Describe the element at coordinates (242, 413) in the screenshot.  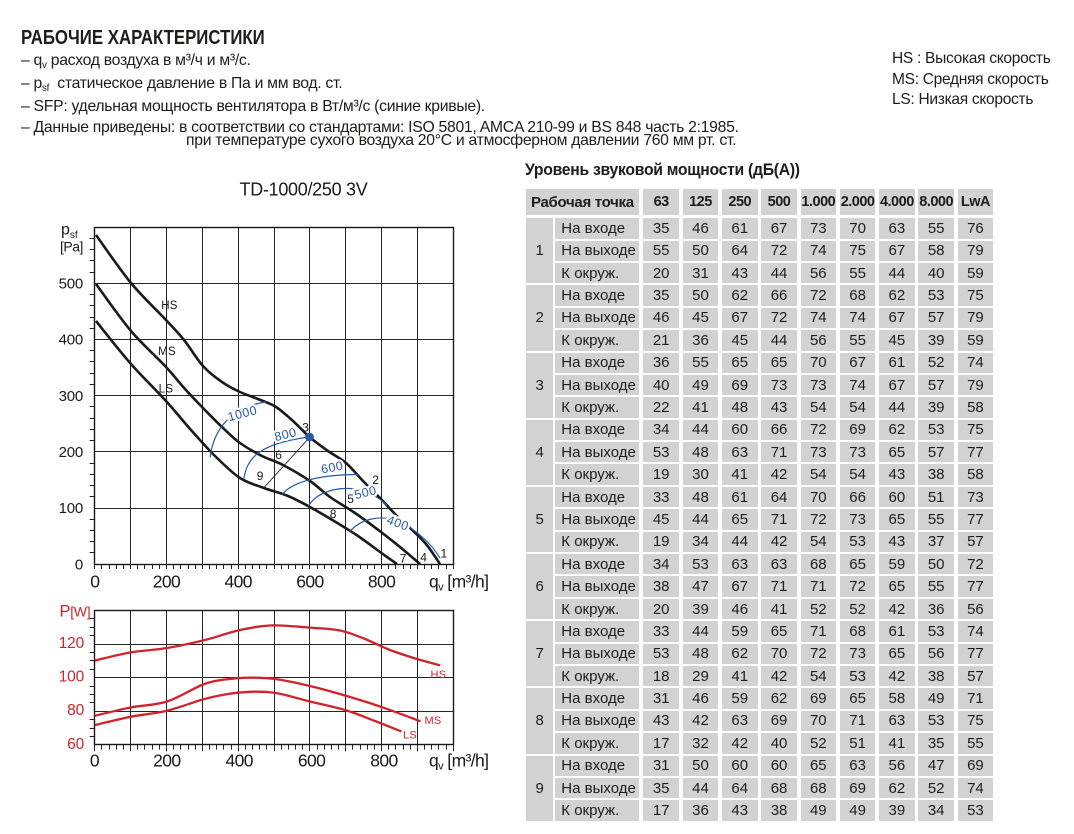
I see `svg-text: 1000` at that location.